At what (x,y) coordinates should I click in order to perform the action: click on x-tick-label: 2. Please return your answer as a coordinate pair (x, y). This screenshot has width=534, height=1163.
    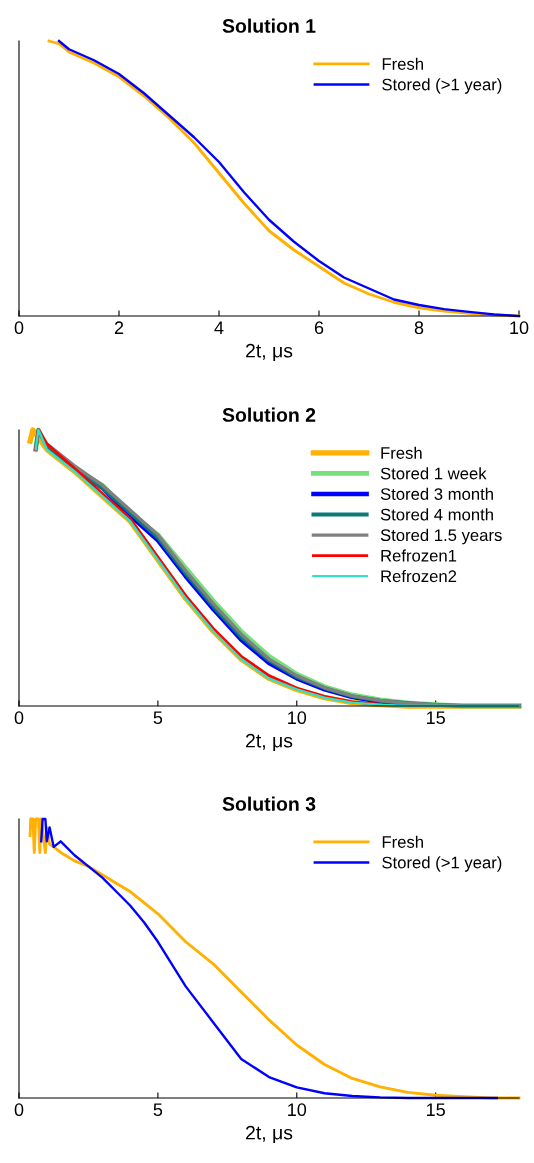
    Looking at the image, I should click on (119, 327).